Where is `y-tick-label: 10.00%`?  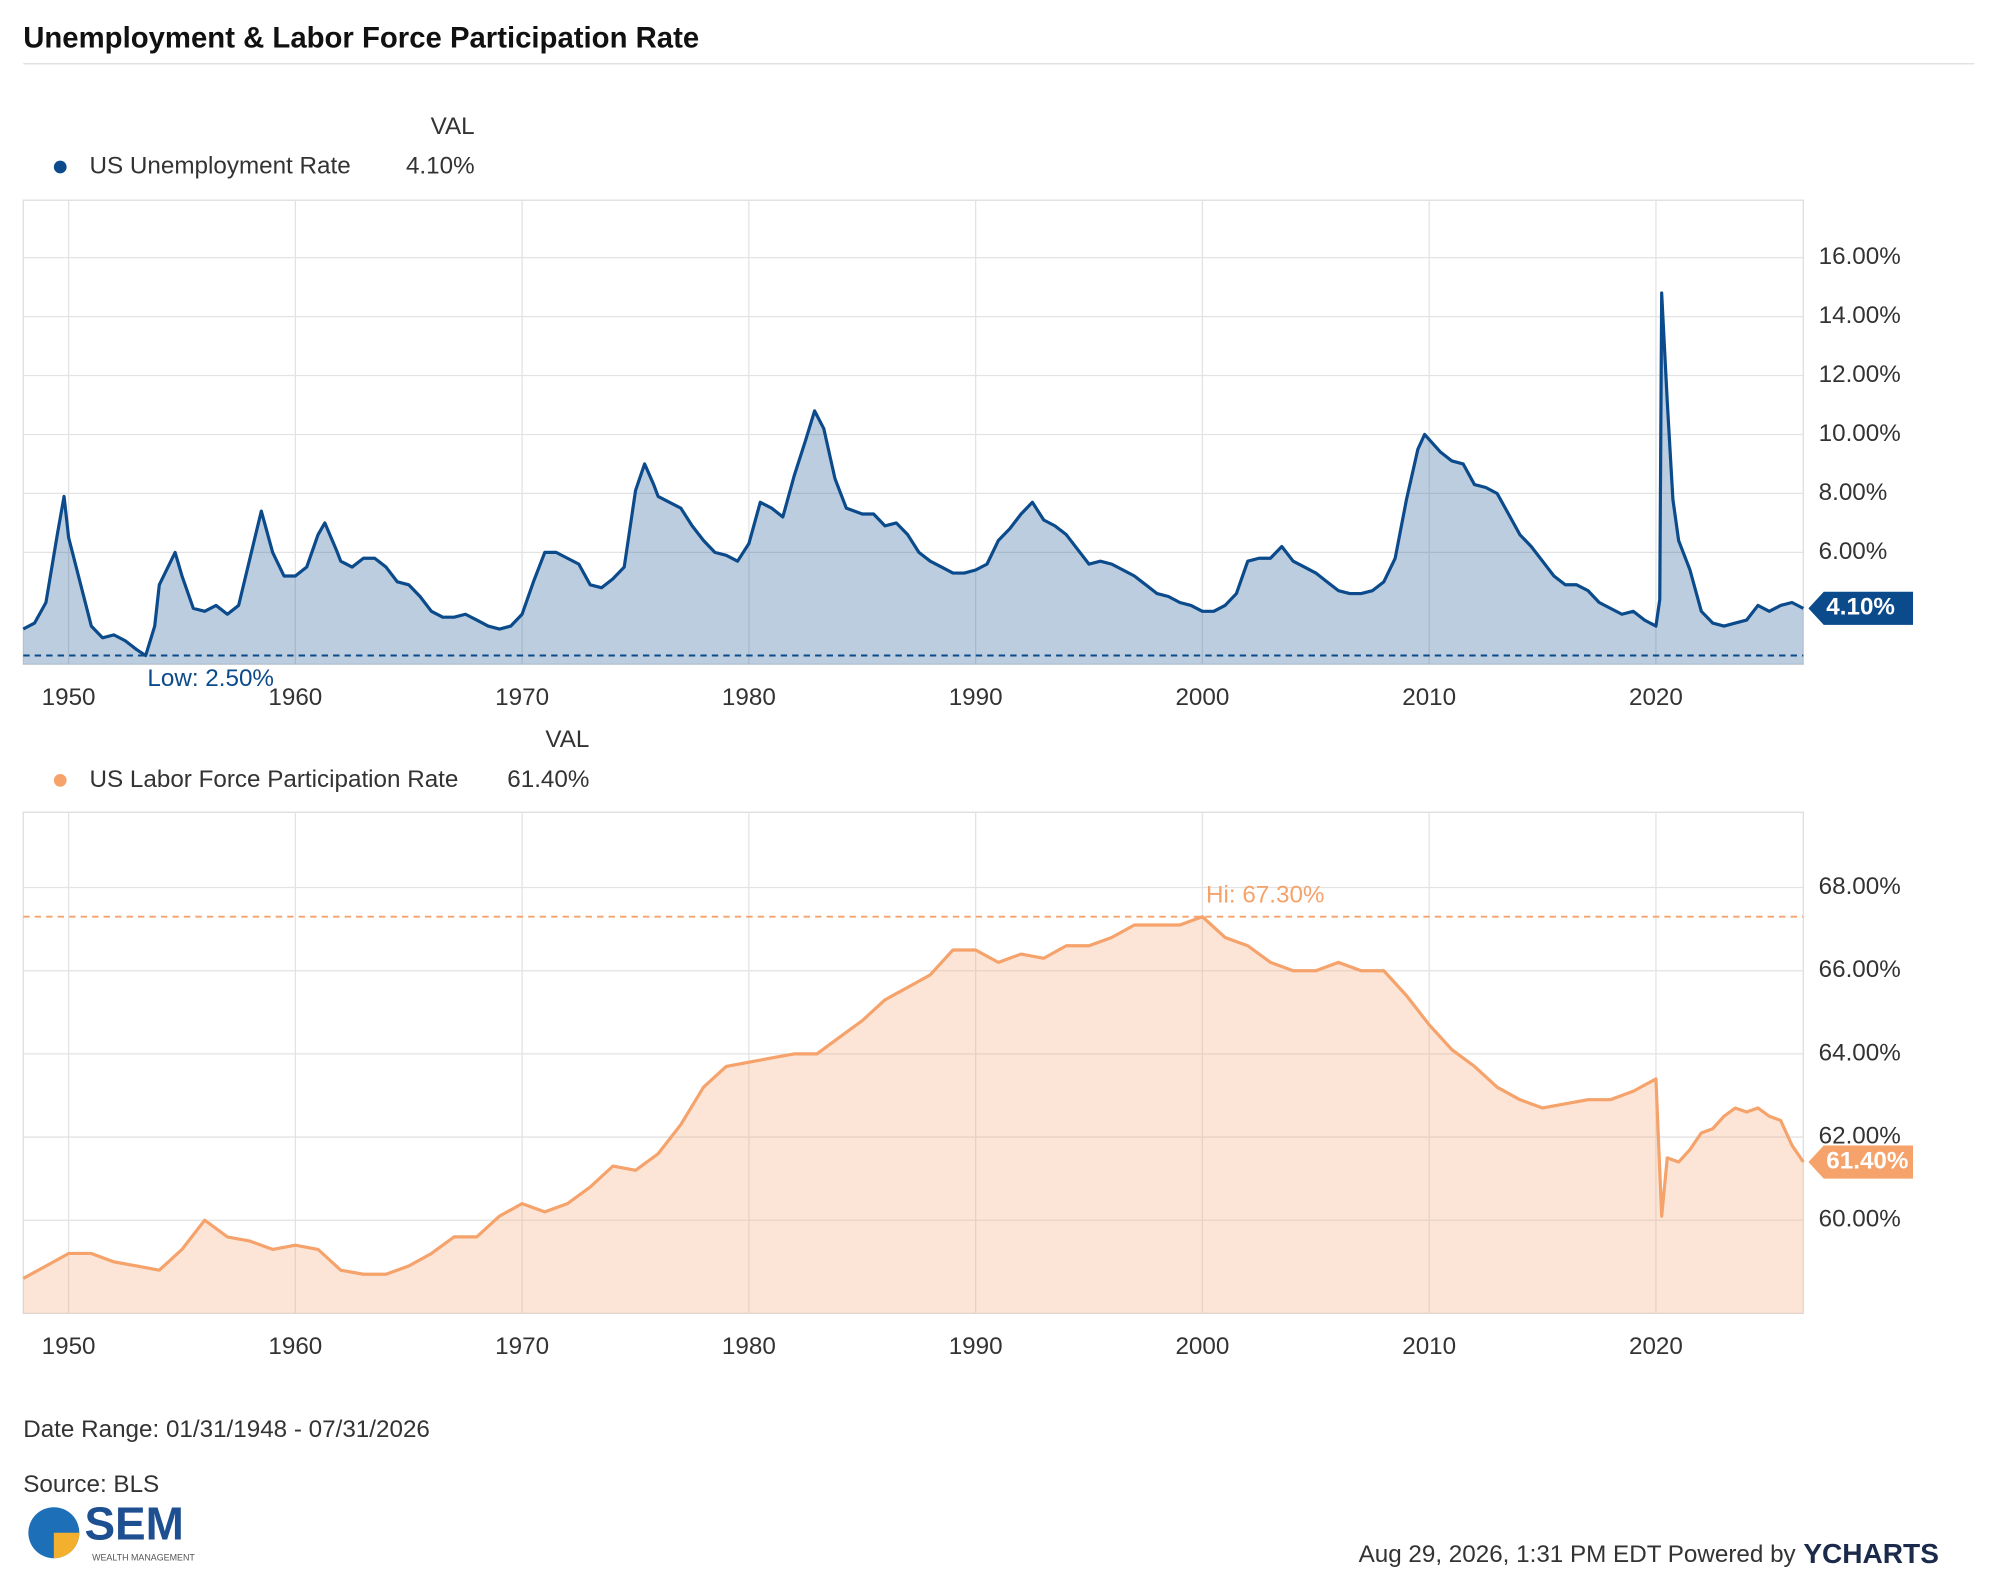 y-tick-label: 10.00% is located at coordinates (1860, 433).